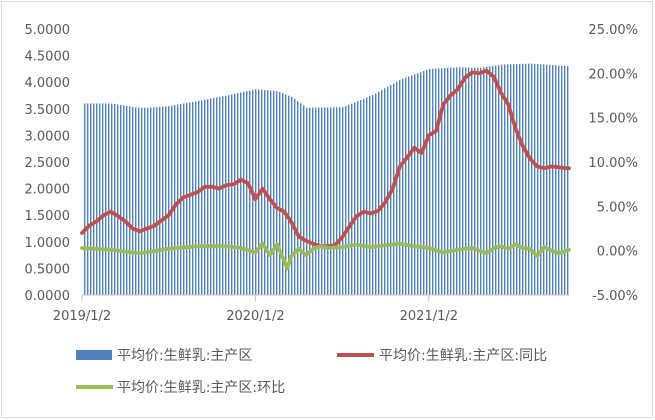 The width and height of the screenshot is (655, 420). What do you see at coordinates (48, 136) in the screenshot?
I see `left-axis-tick-label: 3.0000` at bounding box center [48, 136].